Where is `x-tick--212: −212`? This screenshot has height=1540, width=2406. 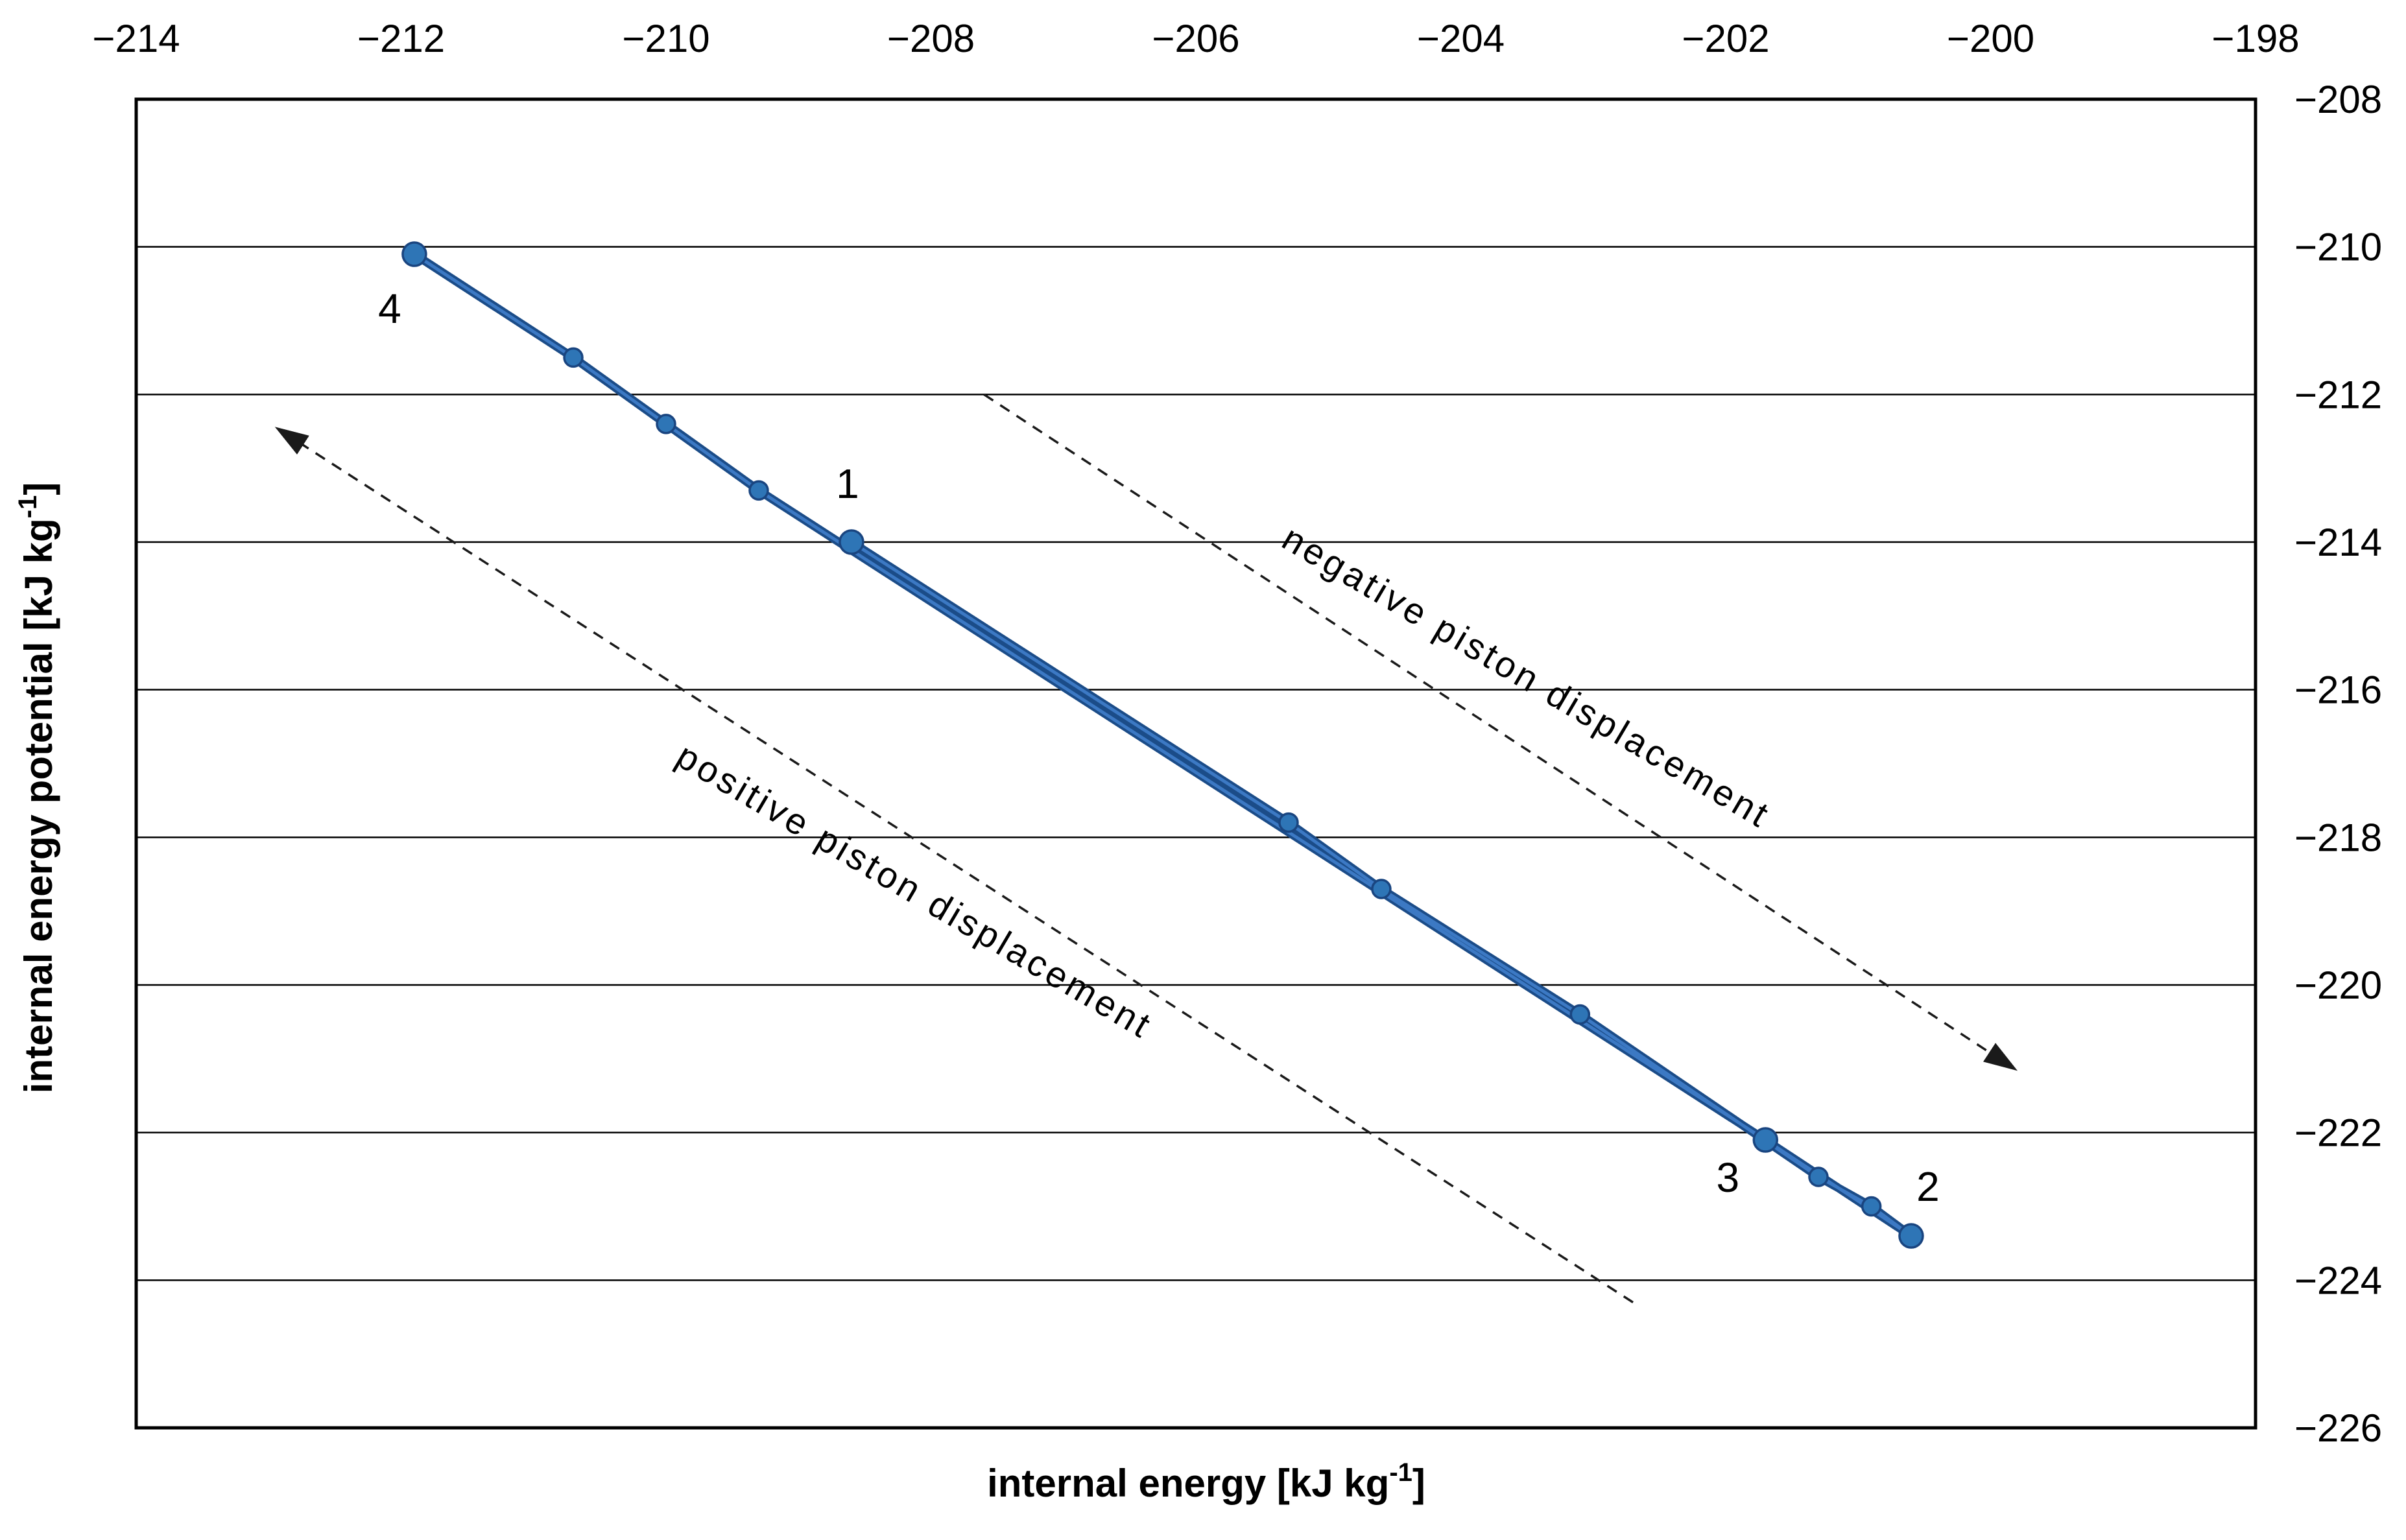 x-tick--212: −212 is located at coordinates (401, 38).